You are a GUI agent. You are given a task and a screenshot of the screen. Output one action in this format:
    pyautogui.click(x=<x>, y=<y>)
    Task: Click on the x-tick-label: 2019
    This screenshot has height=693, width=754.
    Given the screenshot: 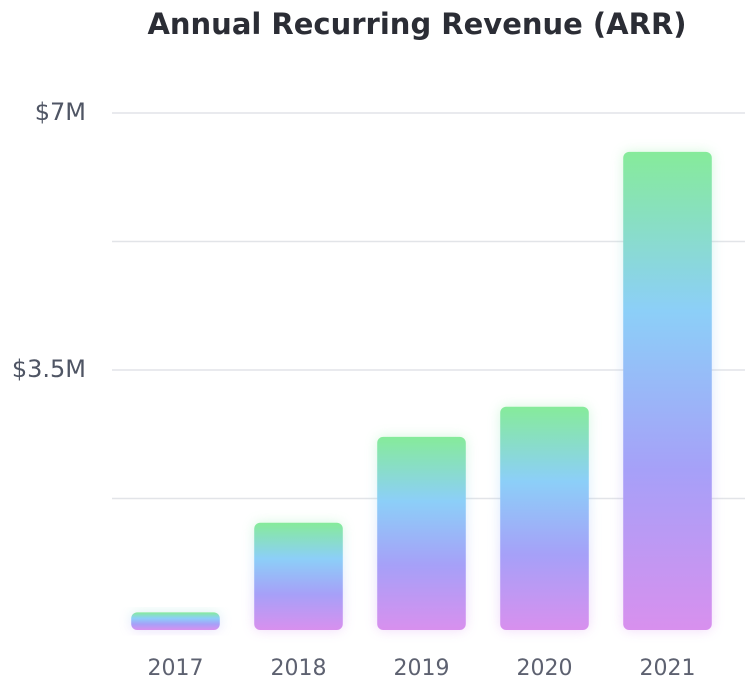 What is the action you would take?
    pyautogui.click(x=422, y=668)
    